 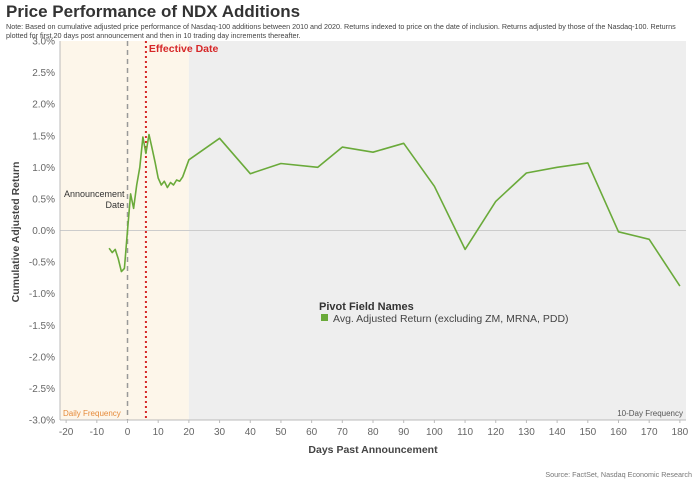 I want to click on legend-title: Pivot Field Names, so click(x=366, y=307).